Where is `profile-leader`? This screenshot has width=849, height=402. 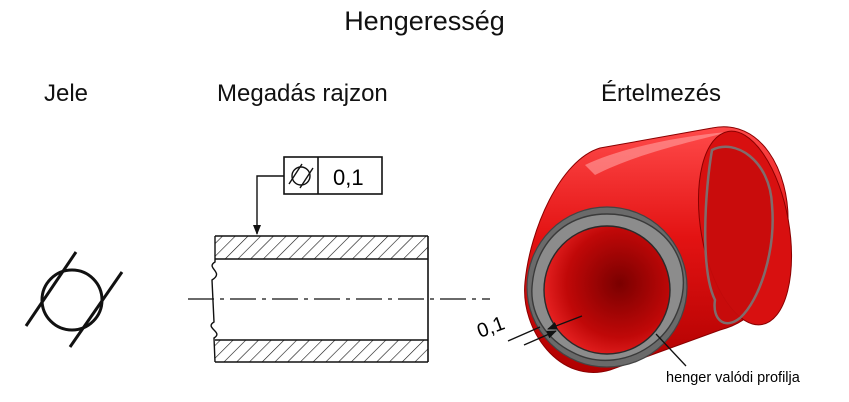
profile-leader is located at coordinates (671, 350).